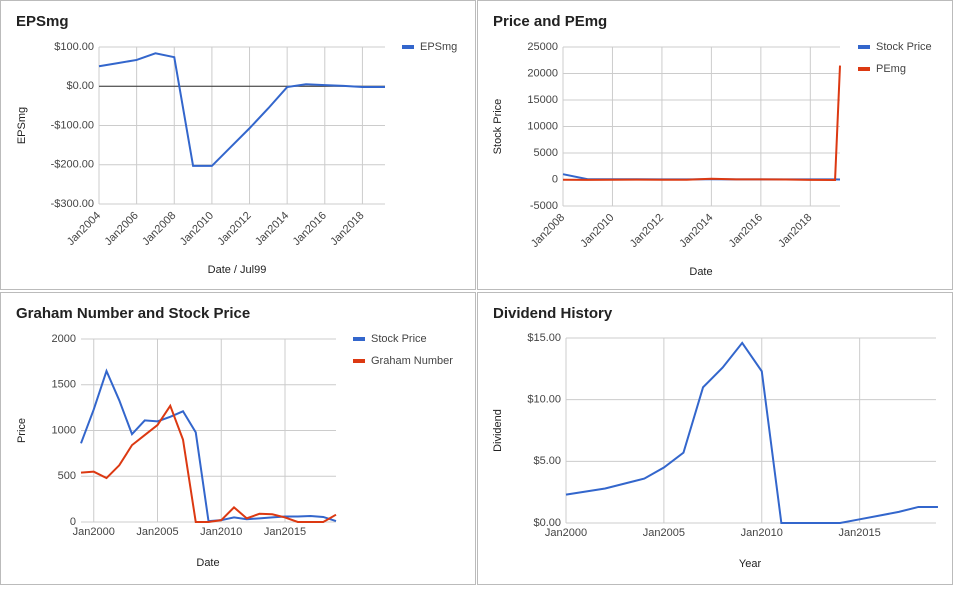 The image size is (955, 590). Describe the element at coordinates (542, 126) in the screenshot. I see `y-tick-label: 10000` at that location.